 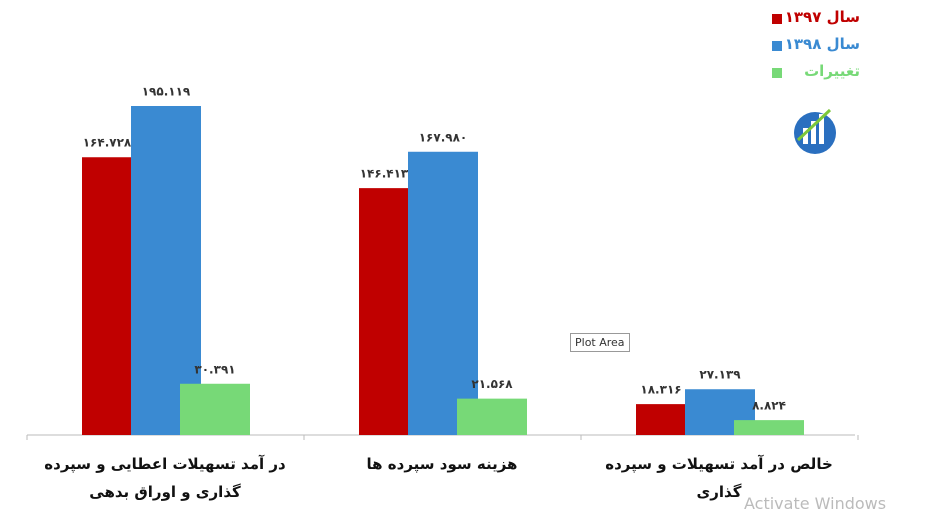 I want to click on value-label: ۱۶۷.۹۸۰, so click(x=443, y=137).